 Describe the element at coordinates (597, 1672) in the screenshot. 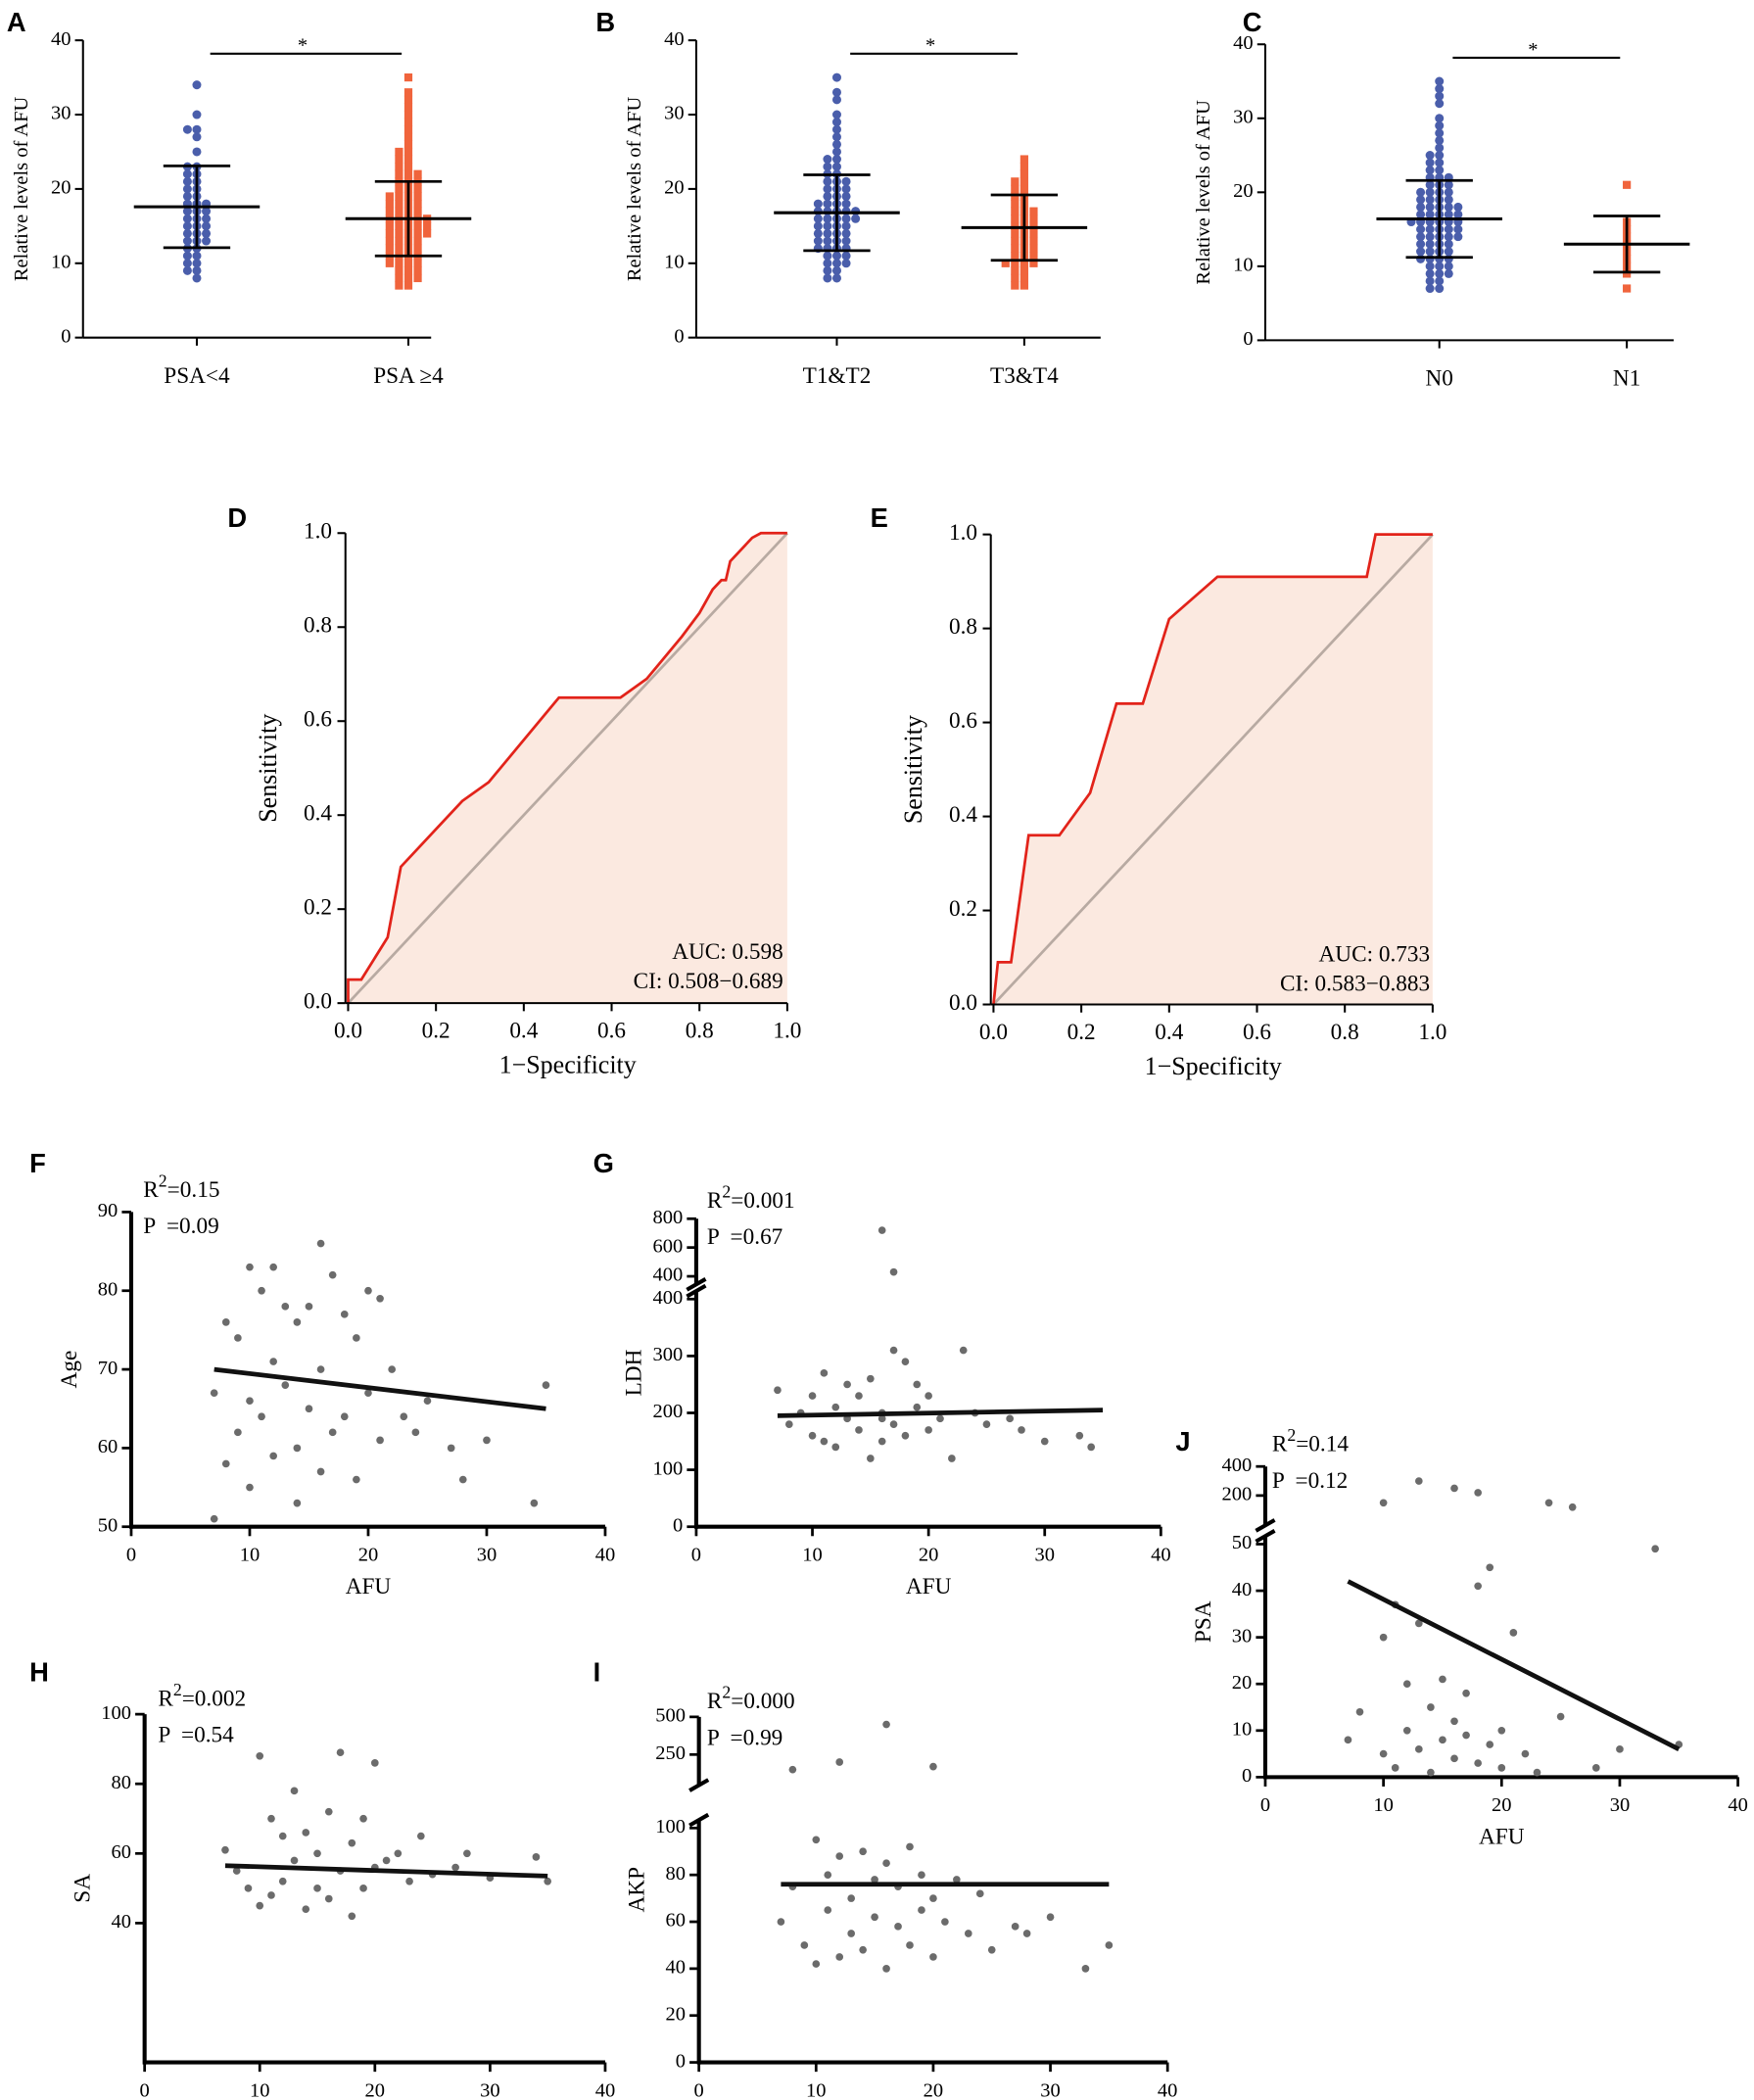

I see `panel-label: I` at that location.